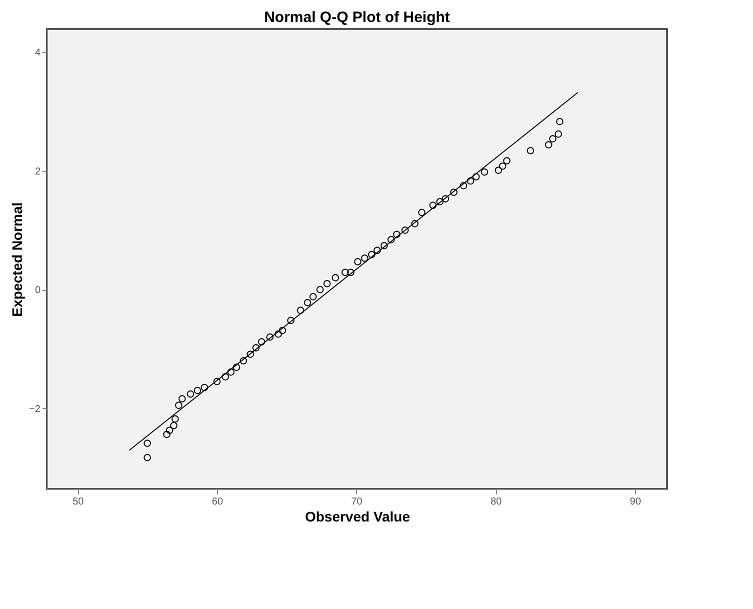  What do you see at coordinates (37, 172) in the screenshot?
I see `y-tick-label: 2` at bounding box center [37, 172].